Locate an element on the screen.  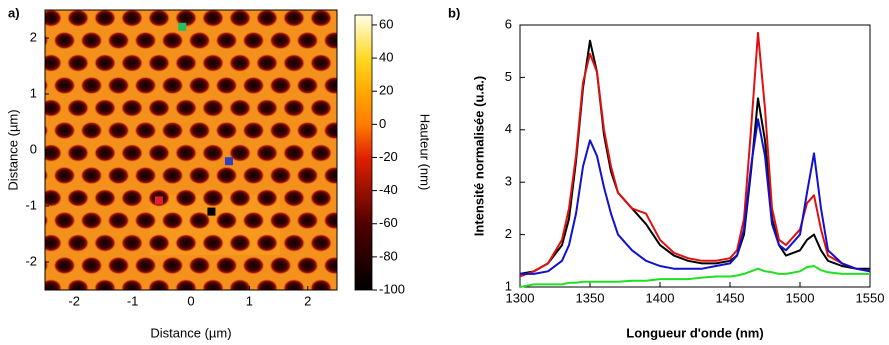
y-tick-label: -1 is located at coordinates (31, 204).